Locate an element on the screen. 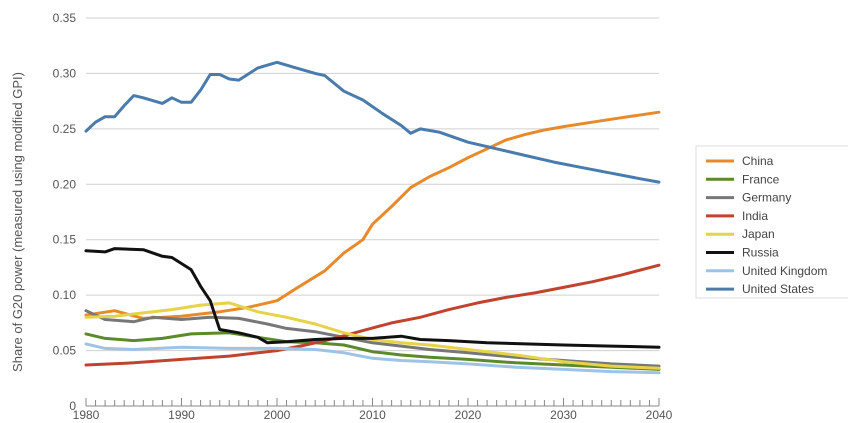 This screenshot has width=848, height=423. series-line-united-kingdom is located at coordinates (372, 358).